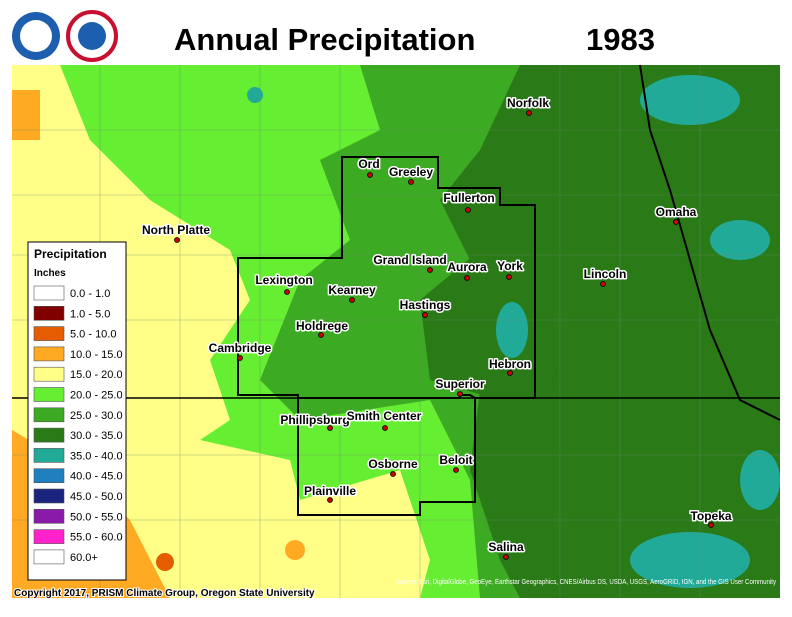  I want to click on city-label: North Platte, so click(176, 230).